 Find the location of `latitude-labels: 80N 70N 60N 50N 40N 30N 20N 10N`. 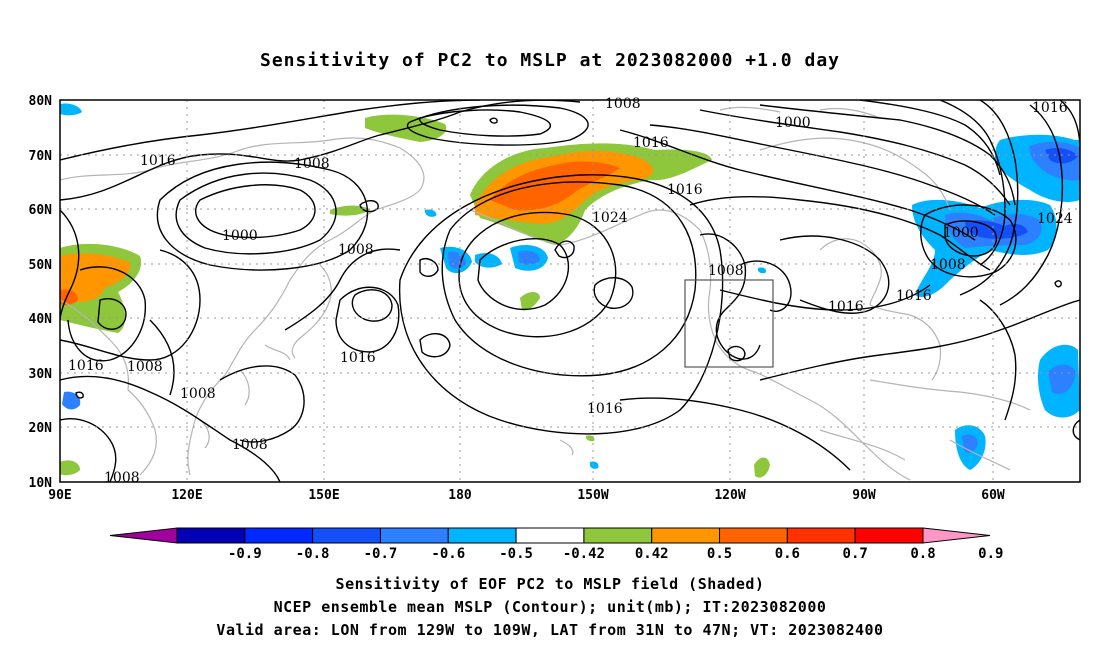

latitude-labels: 80N 70N 60N 50N 40N 30N 20N 10N is located at coordinates (41, 292).